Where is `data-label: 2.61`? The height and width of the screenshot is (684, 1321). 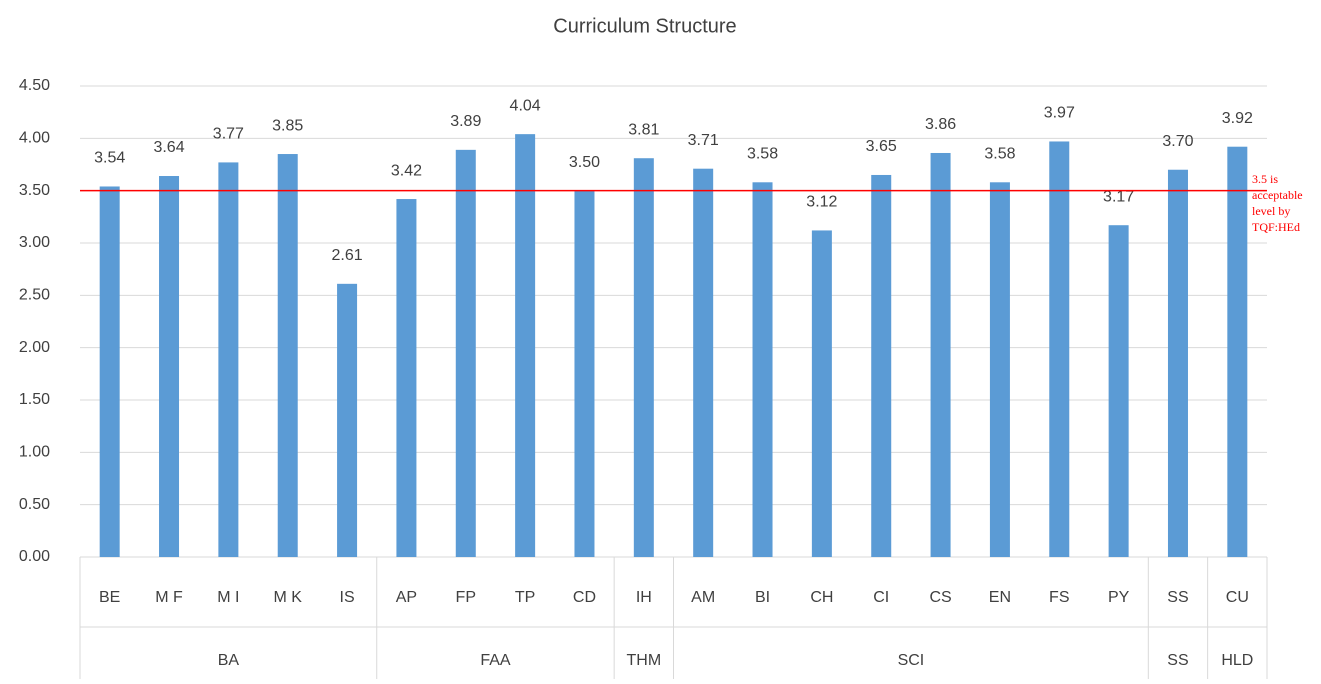
data-label: 2.61 is located at coordinates (347, 255).